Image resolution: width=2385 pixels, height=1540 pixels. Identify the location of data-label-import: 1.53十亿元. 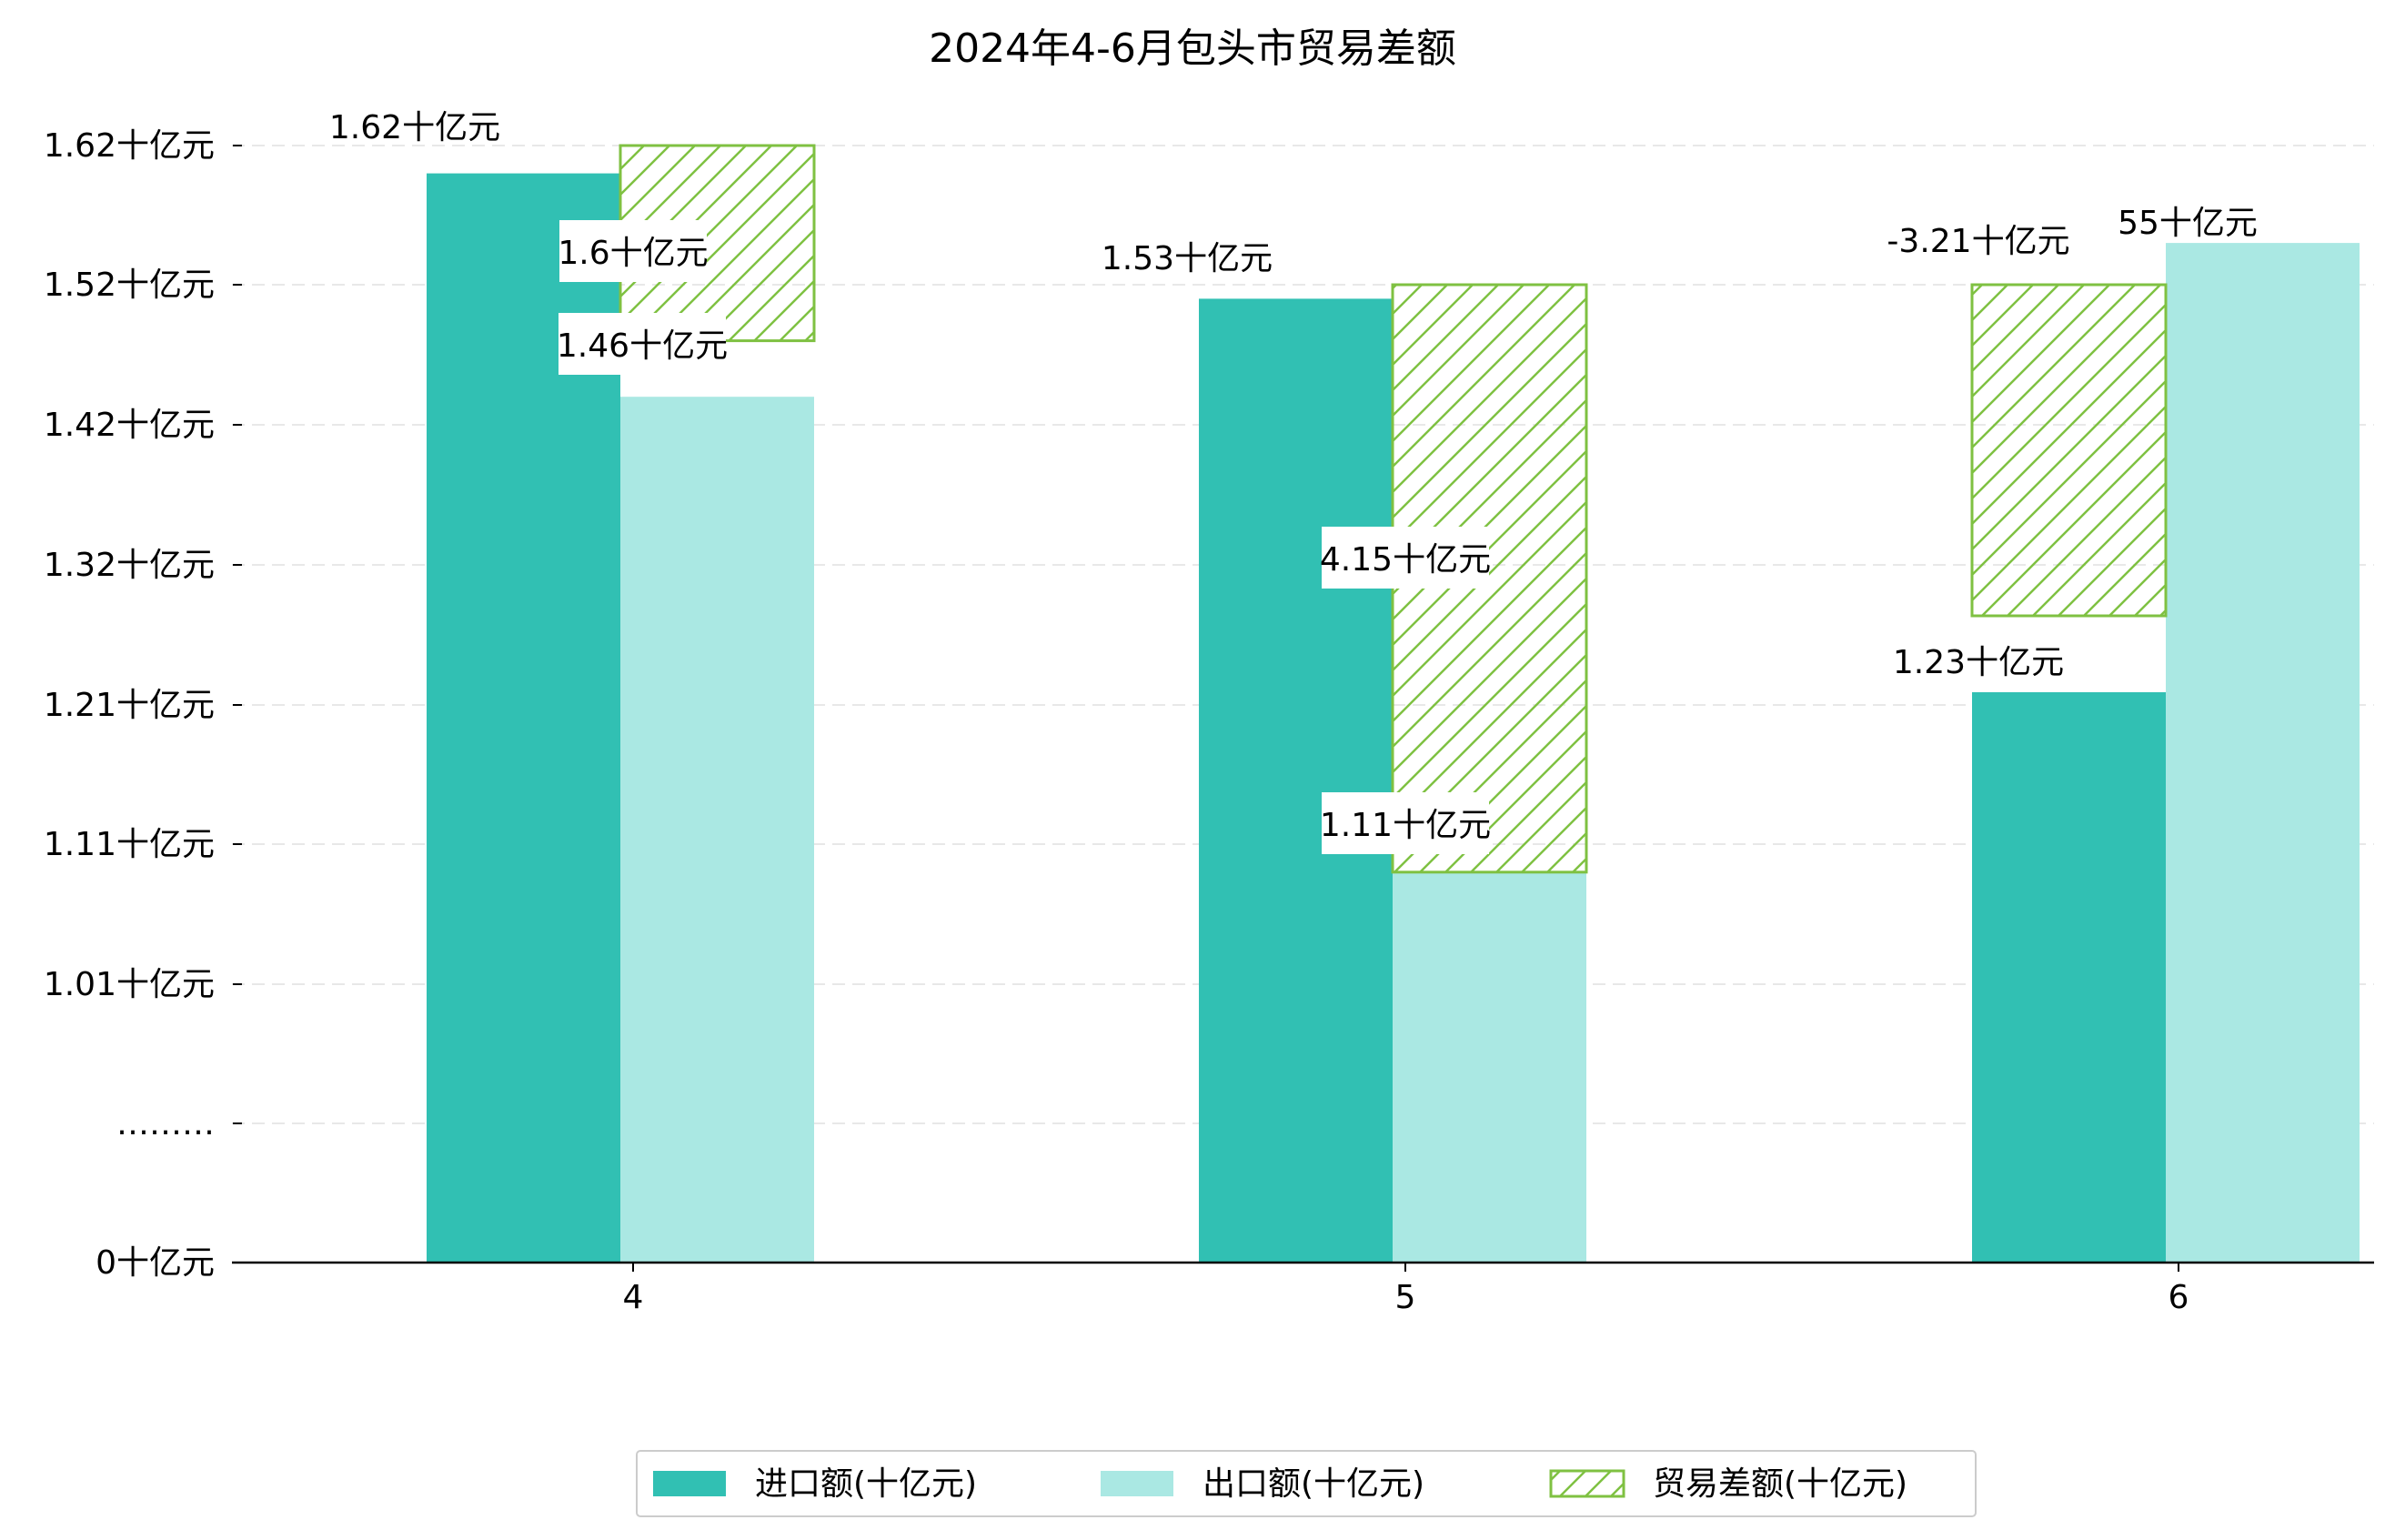
(1187, 258).